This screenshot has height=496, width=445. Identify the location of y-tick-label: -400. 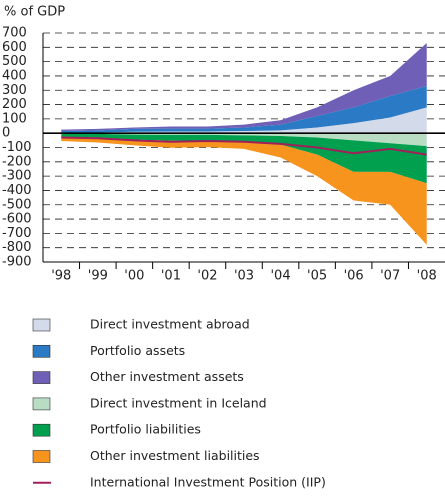
(17, 190).